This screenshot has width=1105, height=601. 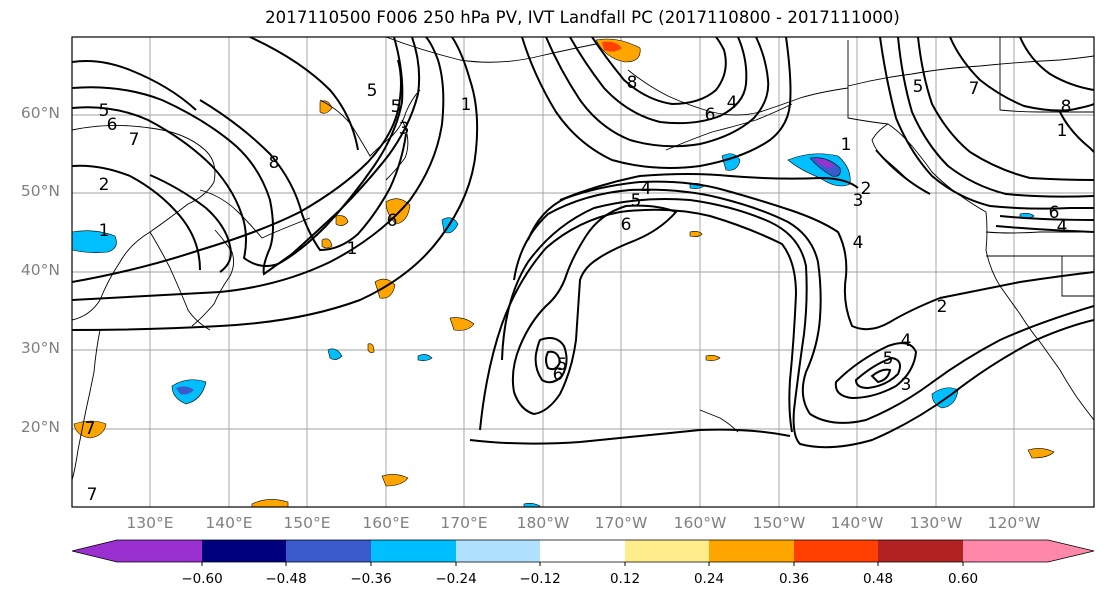 I want to click on lat-label-30n: 30°N, so click(x=40, y=348).